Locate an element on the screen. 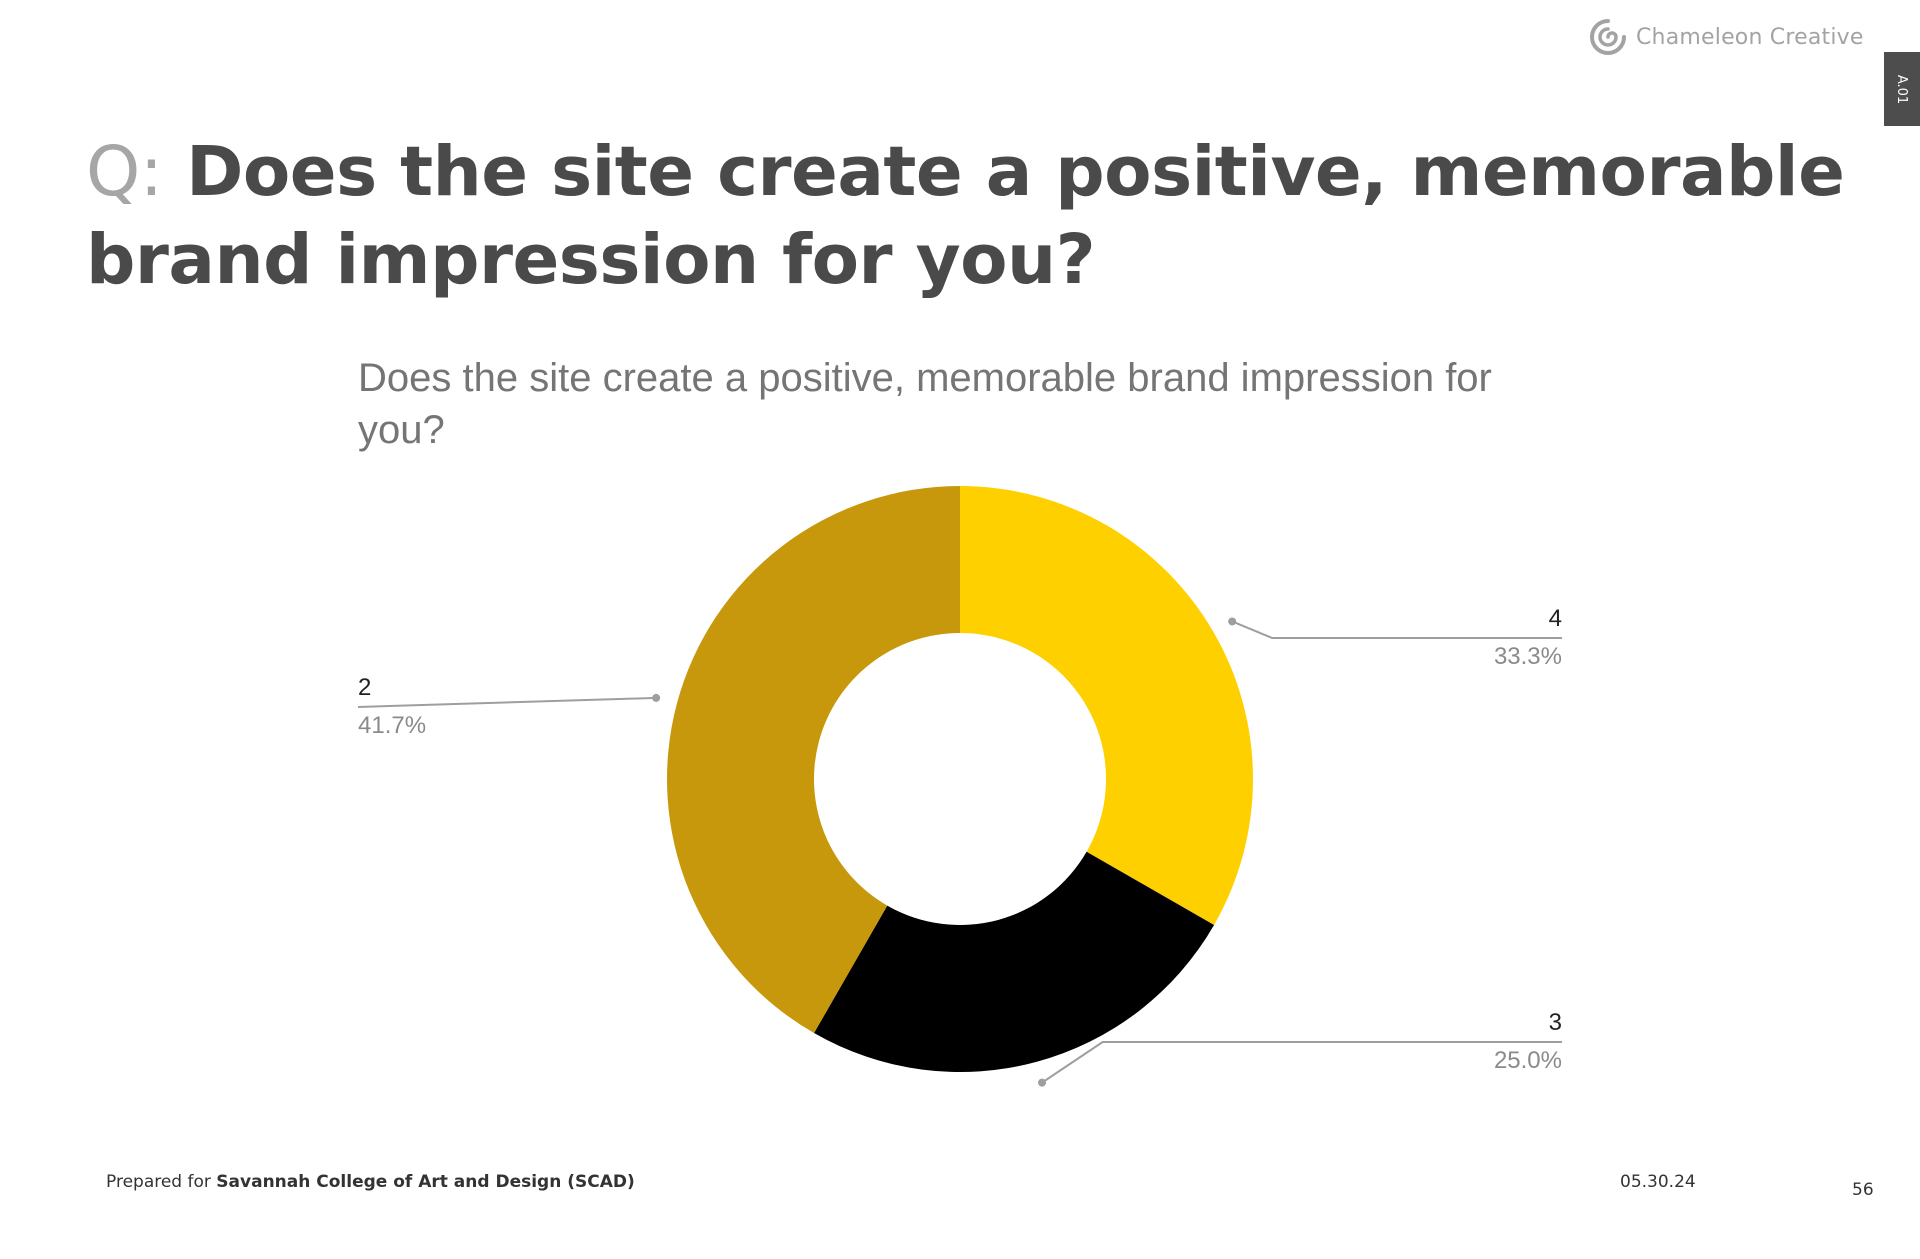 This screenshot has height=1259, width=1920. page-number: 56 is located at coordinates (1863, 1190).